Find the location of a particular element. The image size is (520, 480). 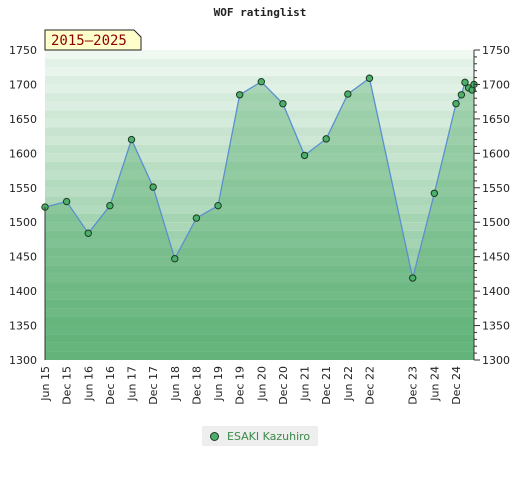

x-tick-label: Dec 16 is located at coordinates (110, 385).